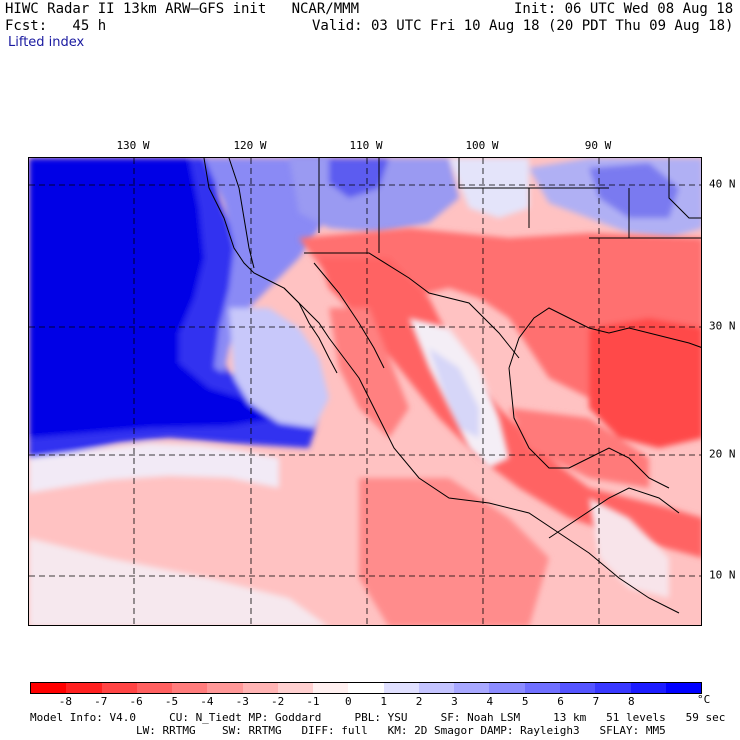 This screenshot has width=740, height=740. Describe the element at coordinates (171, 701) in the screenshot. I see `colorbar-label: -5` at that location.